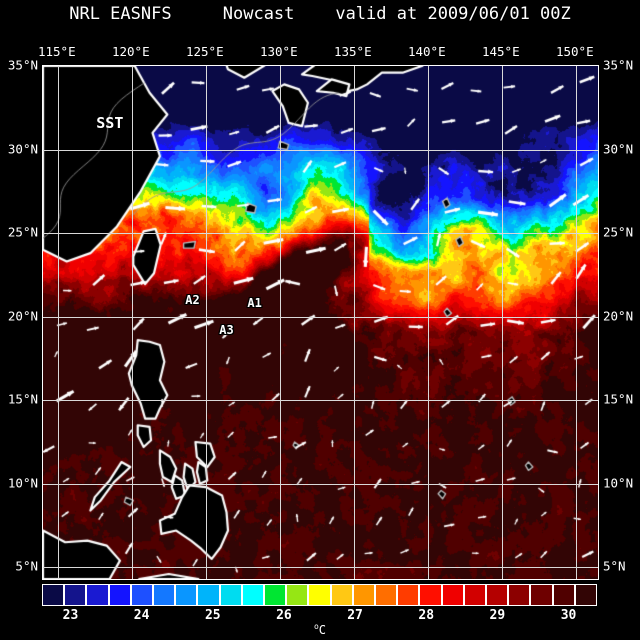 The width and height of the screenshot is (640, 640). What do you see at coordinates (22, 149) in the screenshot?
I see `lat-tick-label-left: 30°N` at bounding box center [22, 149].